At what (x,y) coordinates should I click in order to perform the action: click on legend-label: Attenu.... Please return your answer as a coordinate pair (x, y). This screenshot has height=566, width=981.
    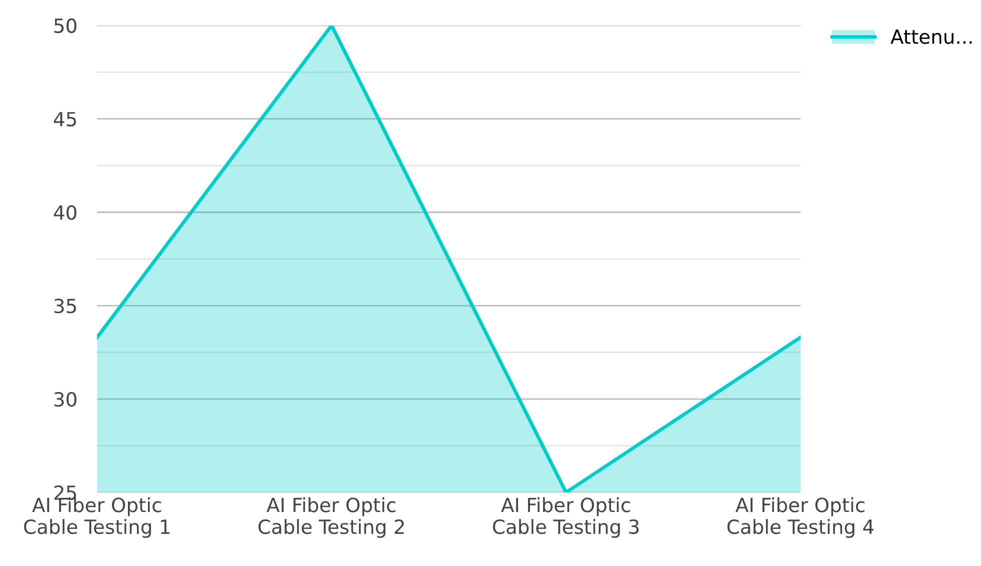
    Looking at the image, I should click on (931, 37).